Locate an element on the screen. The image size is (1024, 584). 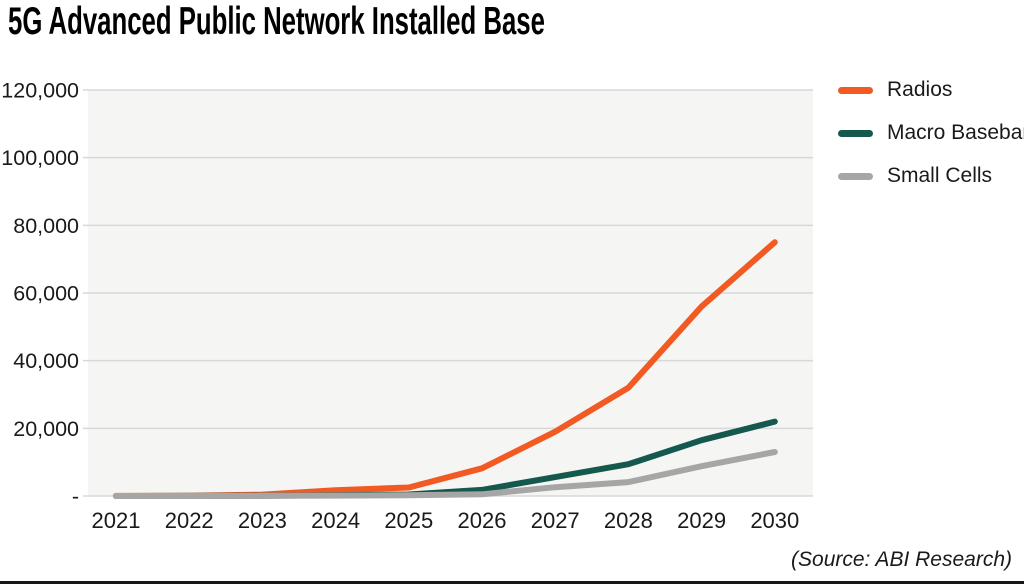
x-axis-tick-label: 2030 is located at coordinates (774, 520).